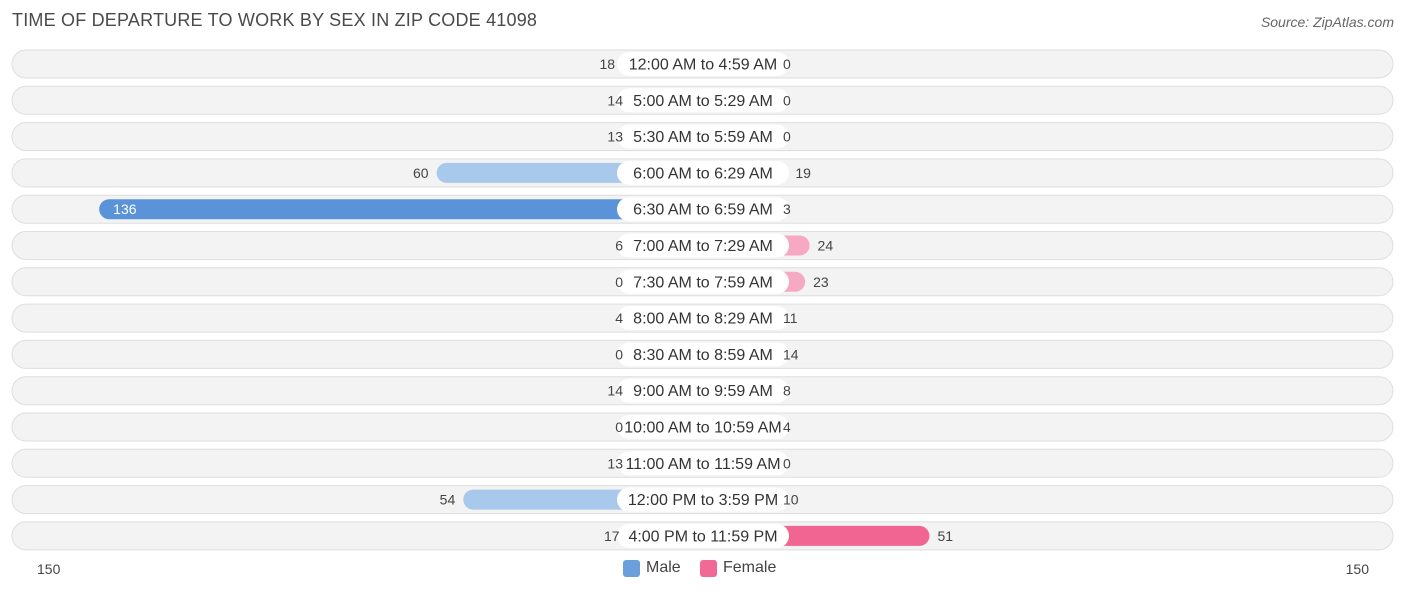  What do you see at coordinates (750, 567) in the screenshot?
I see `legend-label-female: Female` at bounding box center [750, 567].